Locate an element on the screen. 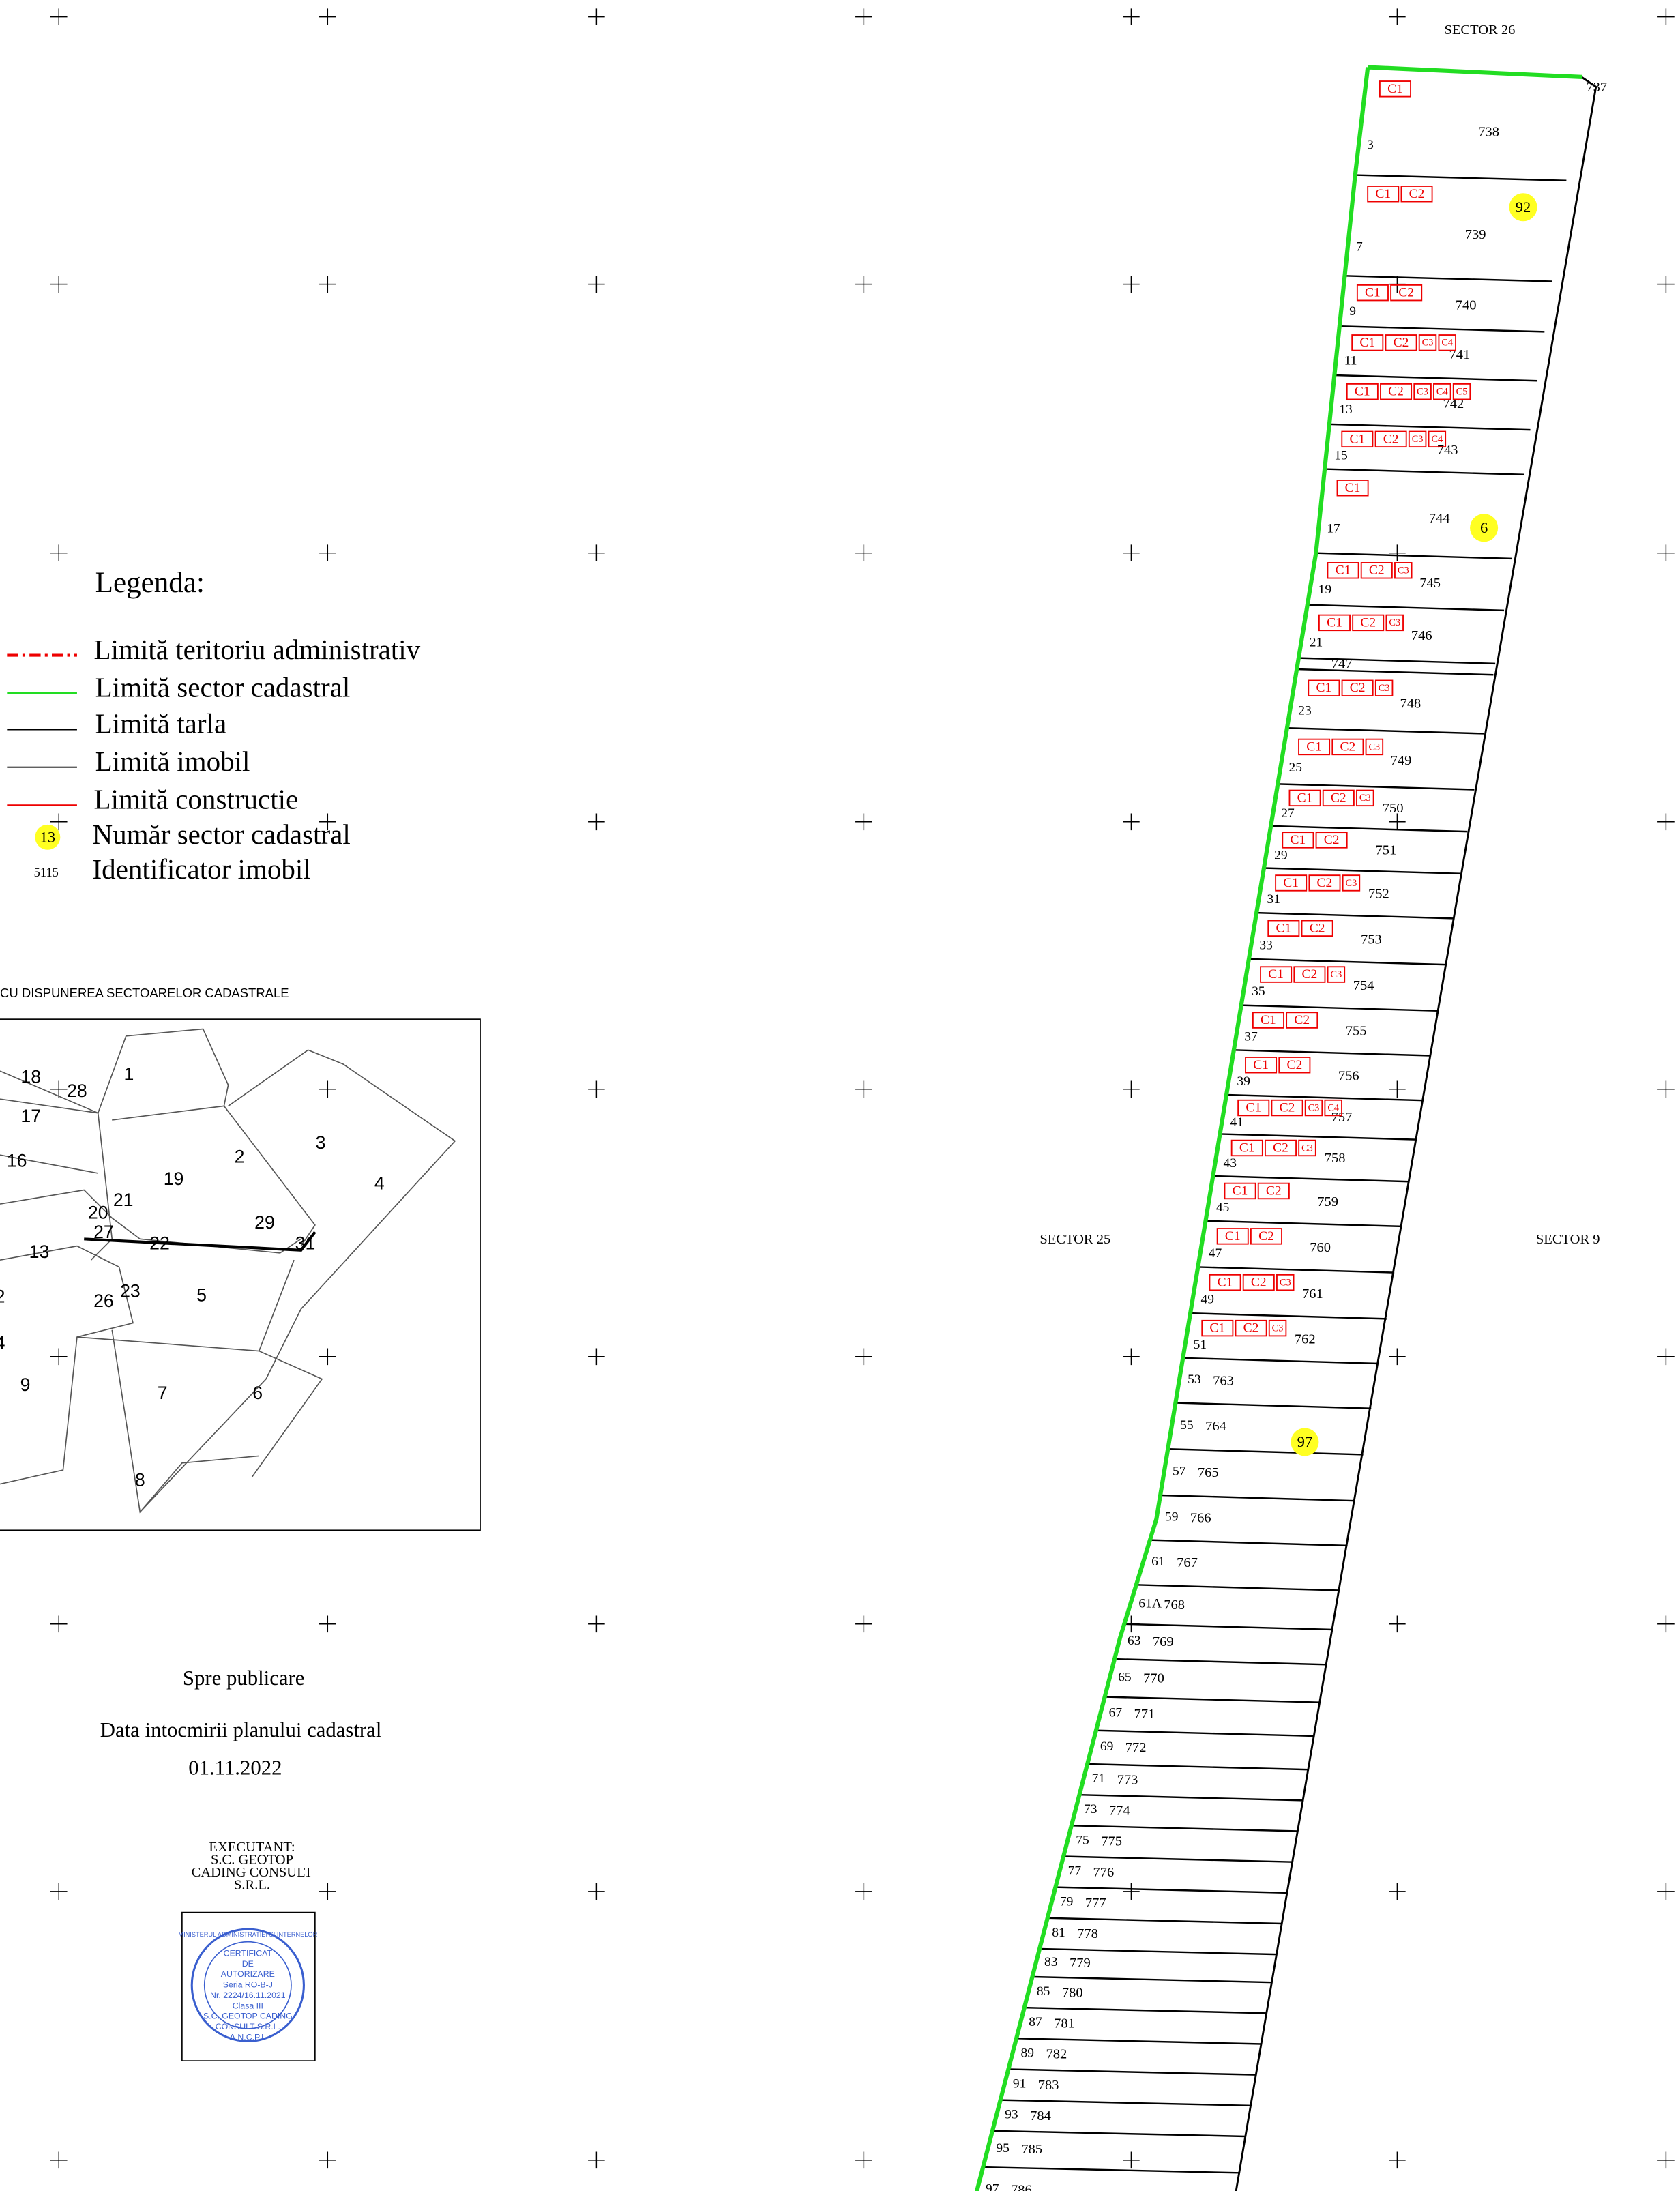 The height and width of the screenshot is (2191, 1680). parcel-id: 751 is located at coordinates (1386, 850).